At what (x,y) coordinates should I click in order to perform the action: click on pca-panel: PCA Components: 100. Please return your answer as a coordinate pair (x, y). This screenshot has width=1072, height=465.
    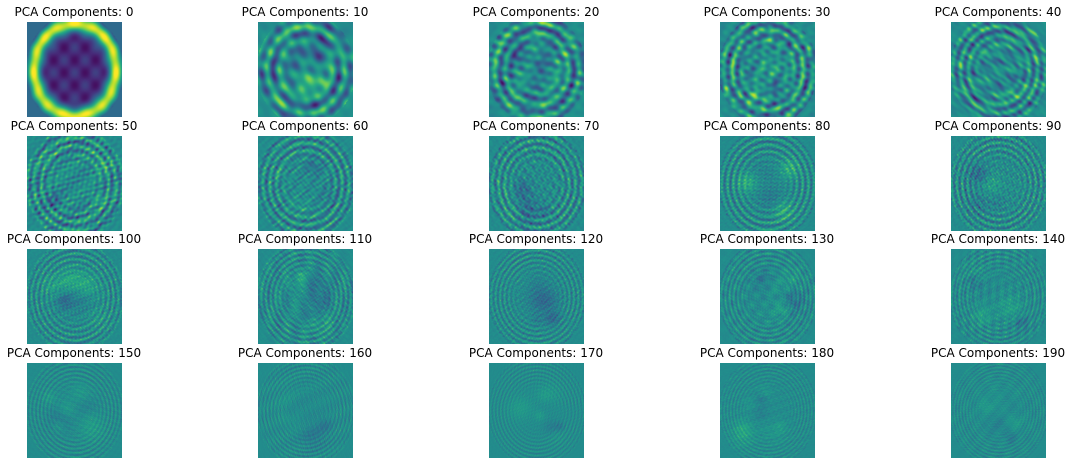
    Looking at the image, I should click on (74, 288).